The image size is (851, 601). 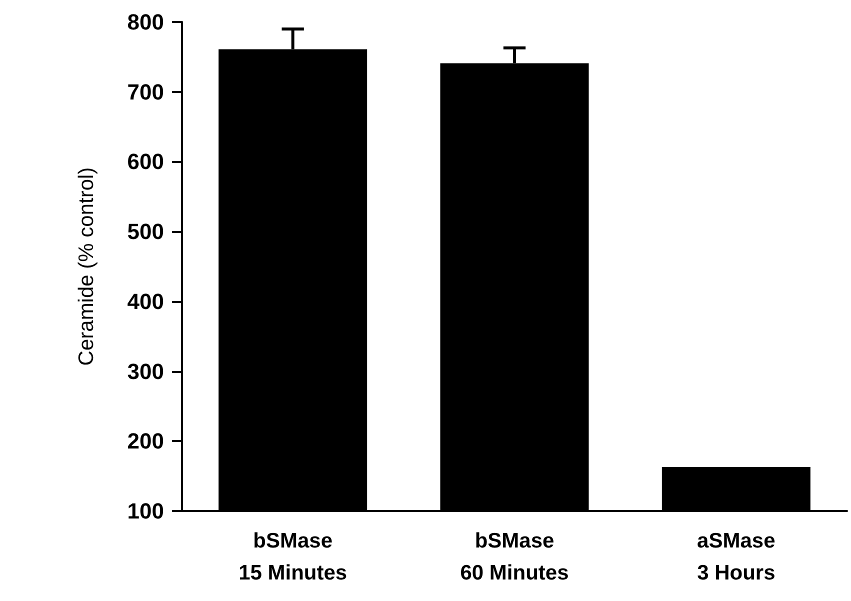 I want to click on x-tick-label: aSMase 3 Hours, so click(x=736, y=557).